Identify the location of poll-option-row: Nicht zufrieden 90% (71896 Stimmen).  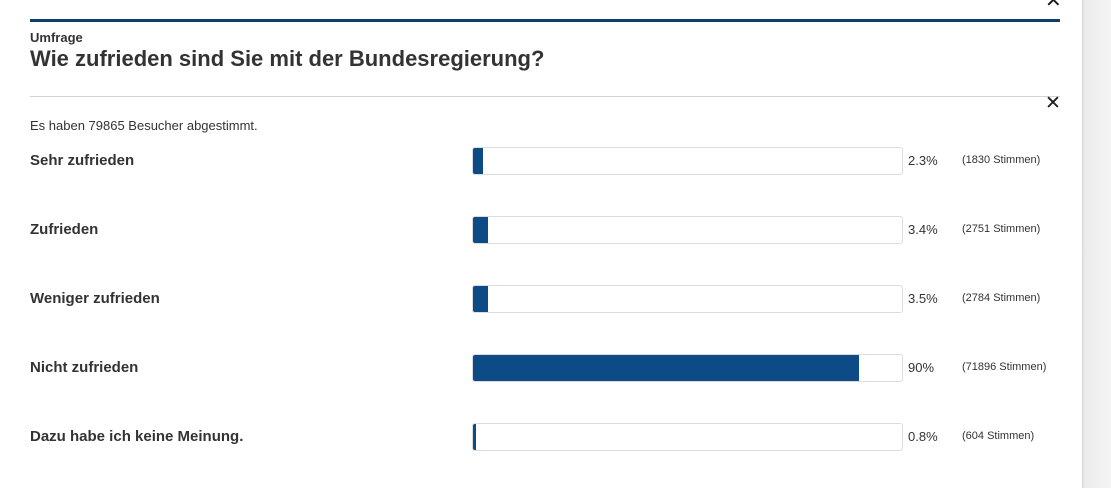
(541, 368).